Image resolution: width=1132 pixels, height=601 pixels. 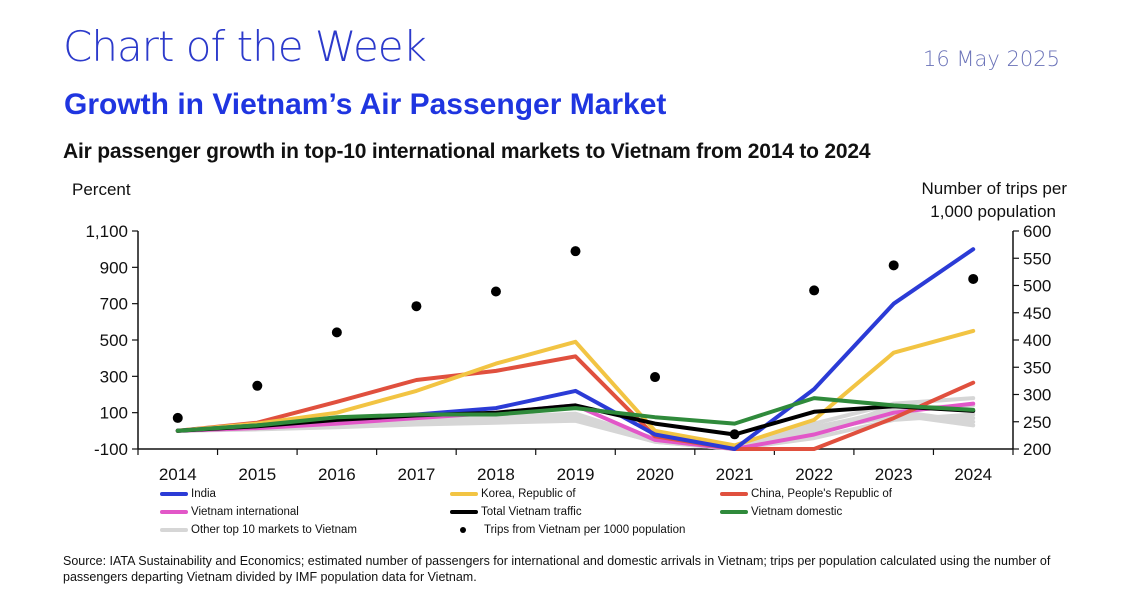 I want to click on kicker-title: Chart of the Week, so click(x=245, y=46).